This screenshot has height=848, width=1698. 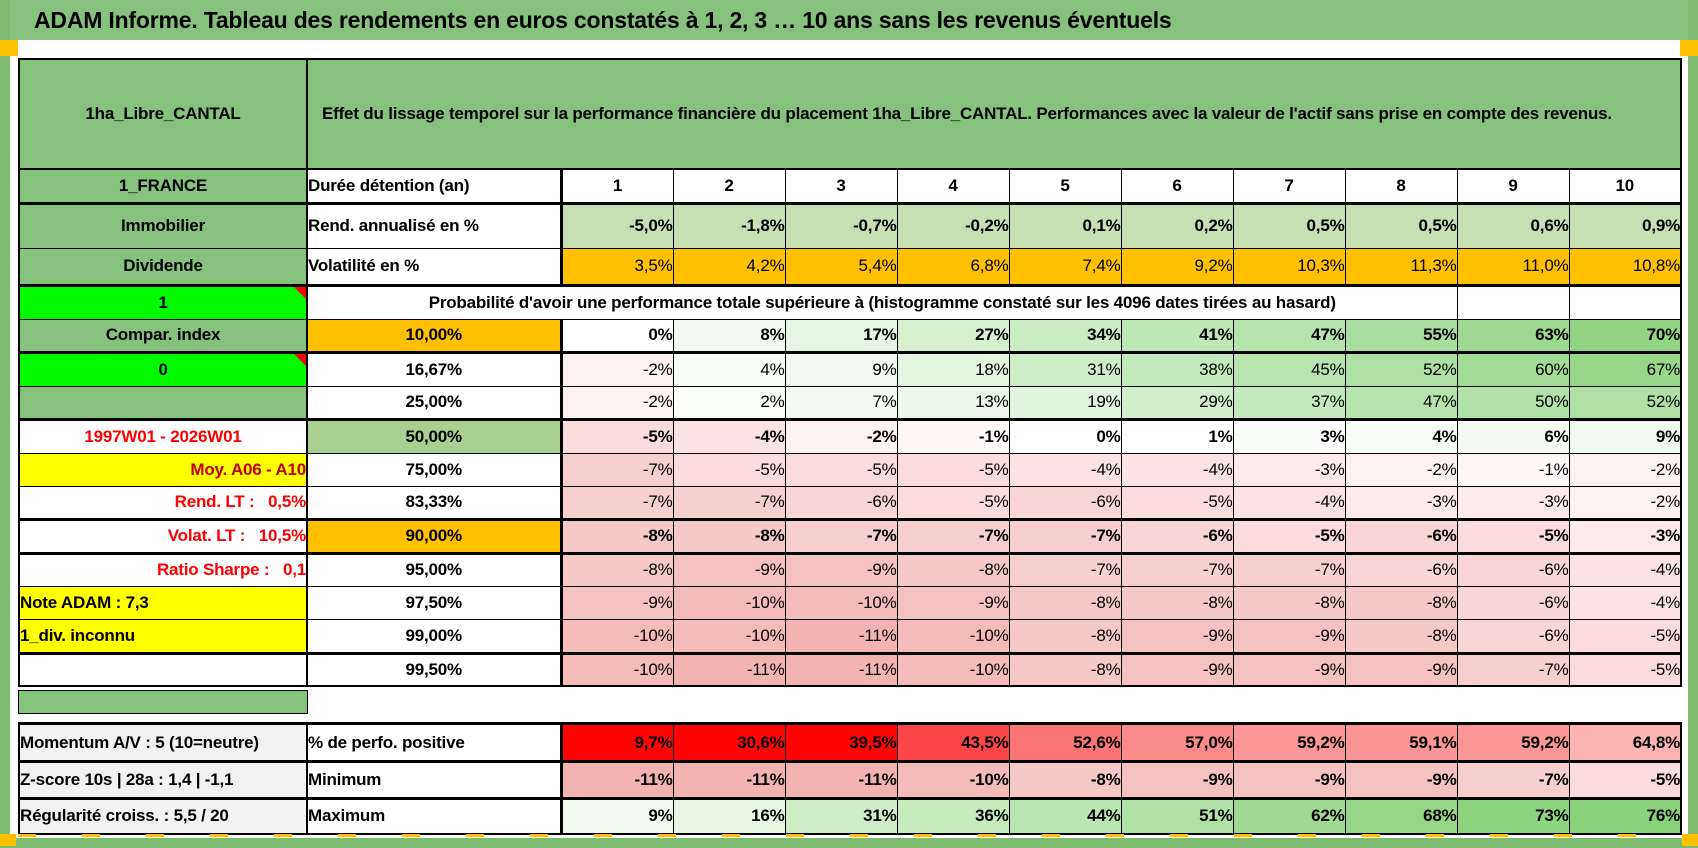 What do you see at coordinates (729, 402) in the screenshot?
I see `value-cell: 2%` at bounding box center [729, 402].